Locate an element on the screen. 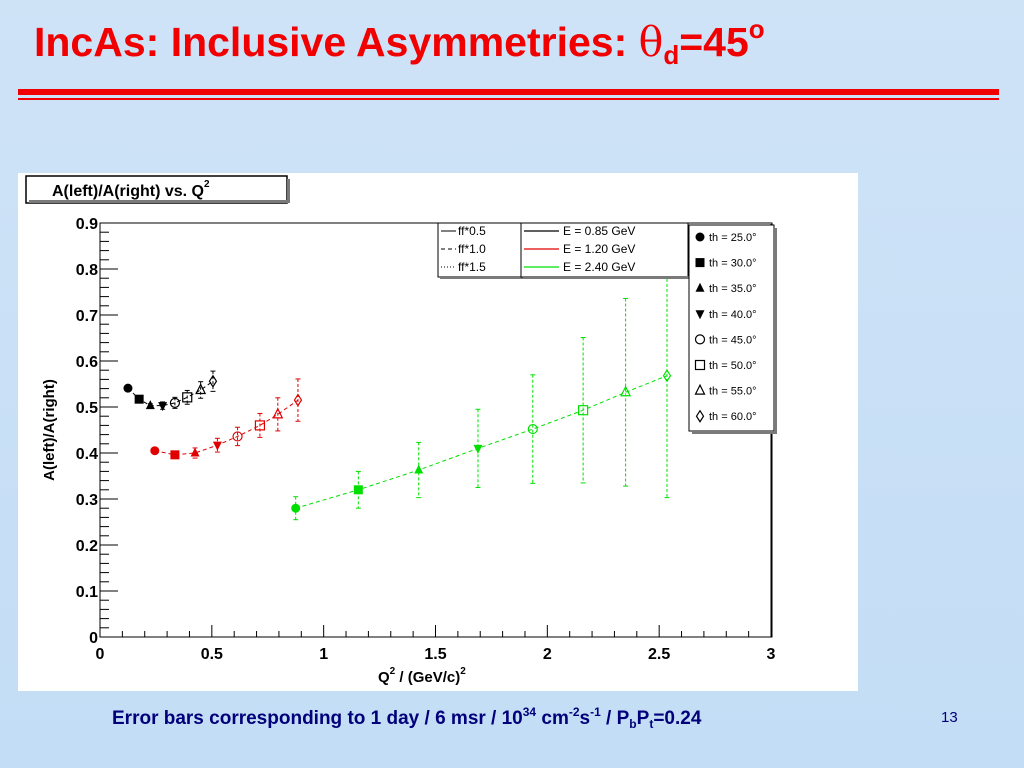 The width and height of the screenshot is (1024, 768). slide-number: 13 is located at coordinates (949, 717).